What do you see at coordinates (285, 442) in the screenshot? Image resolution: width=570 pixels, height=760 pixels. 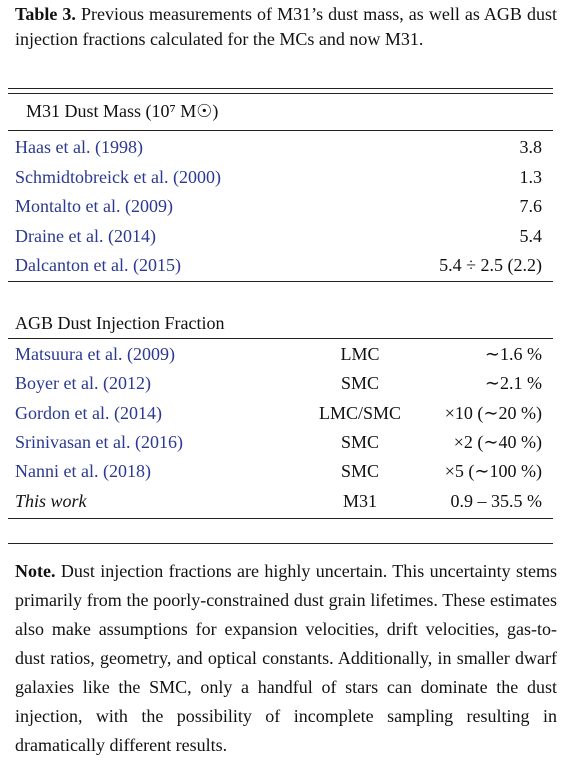 I see `table-row: Srinivasan et al. (2016) SMC ×2 (∼40 %)` at bounding box center [285, 442].